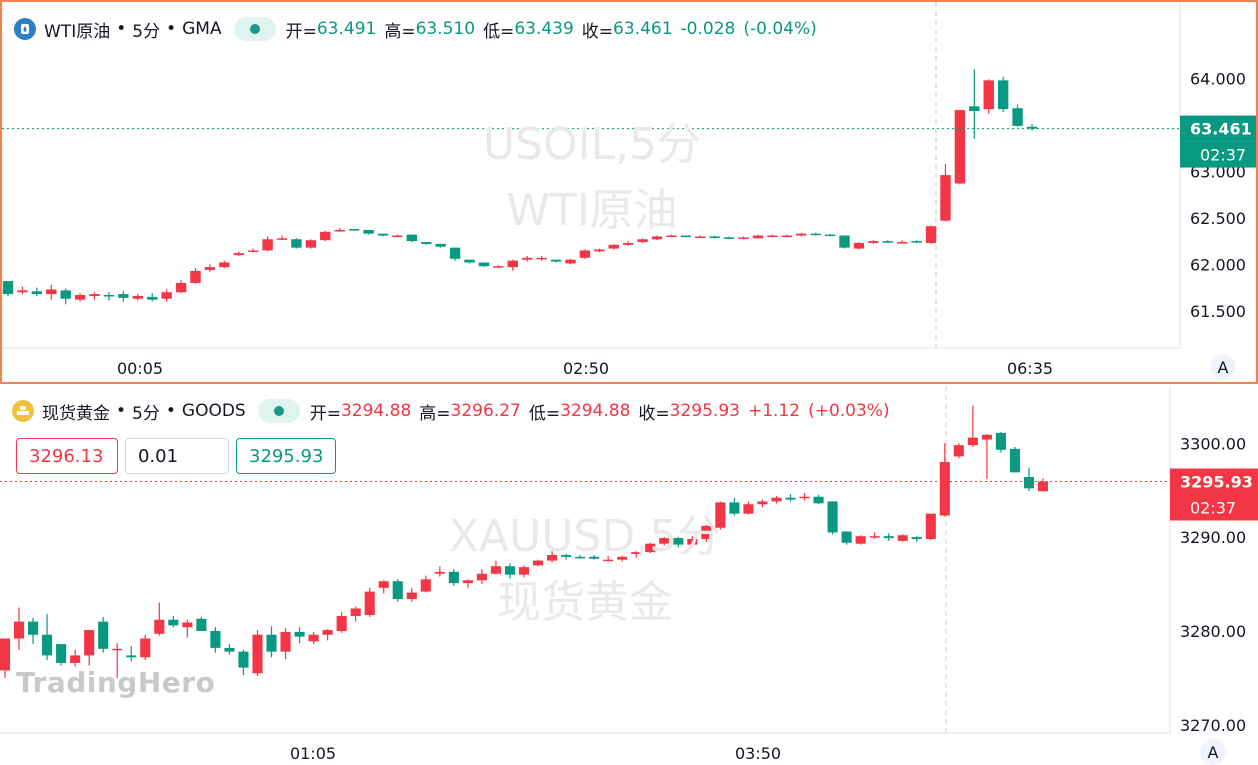 The height and width of the screenshot is (765, 1258). I want to click on y-tick-label: 64.000, so click(1218, 78).